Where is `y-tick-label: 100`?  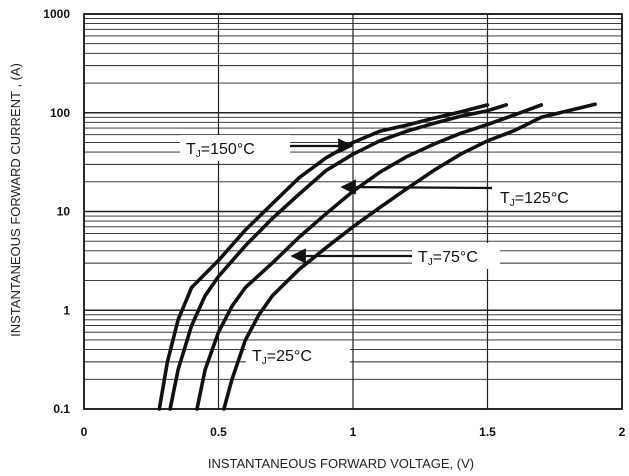 y-tick-label: 100 is located at coordinates (60, 113).